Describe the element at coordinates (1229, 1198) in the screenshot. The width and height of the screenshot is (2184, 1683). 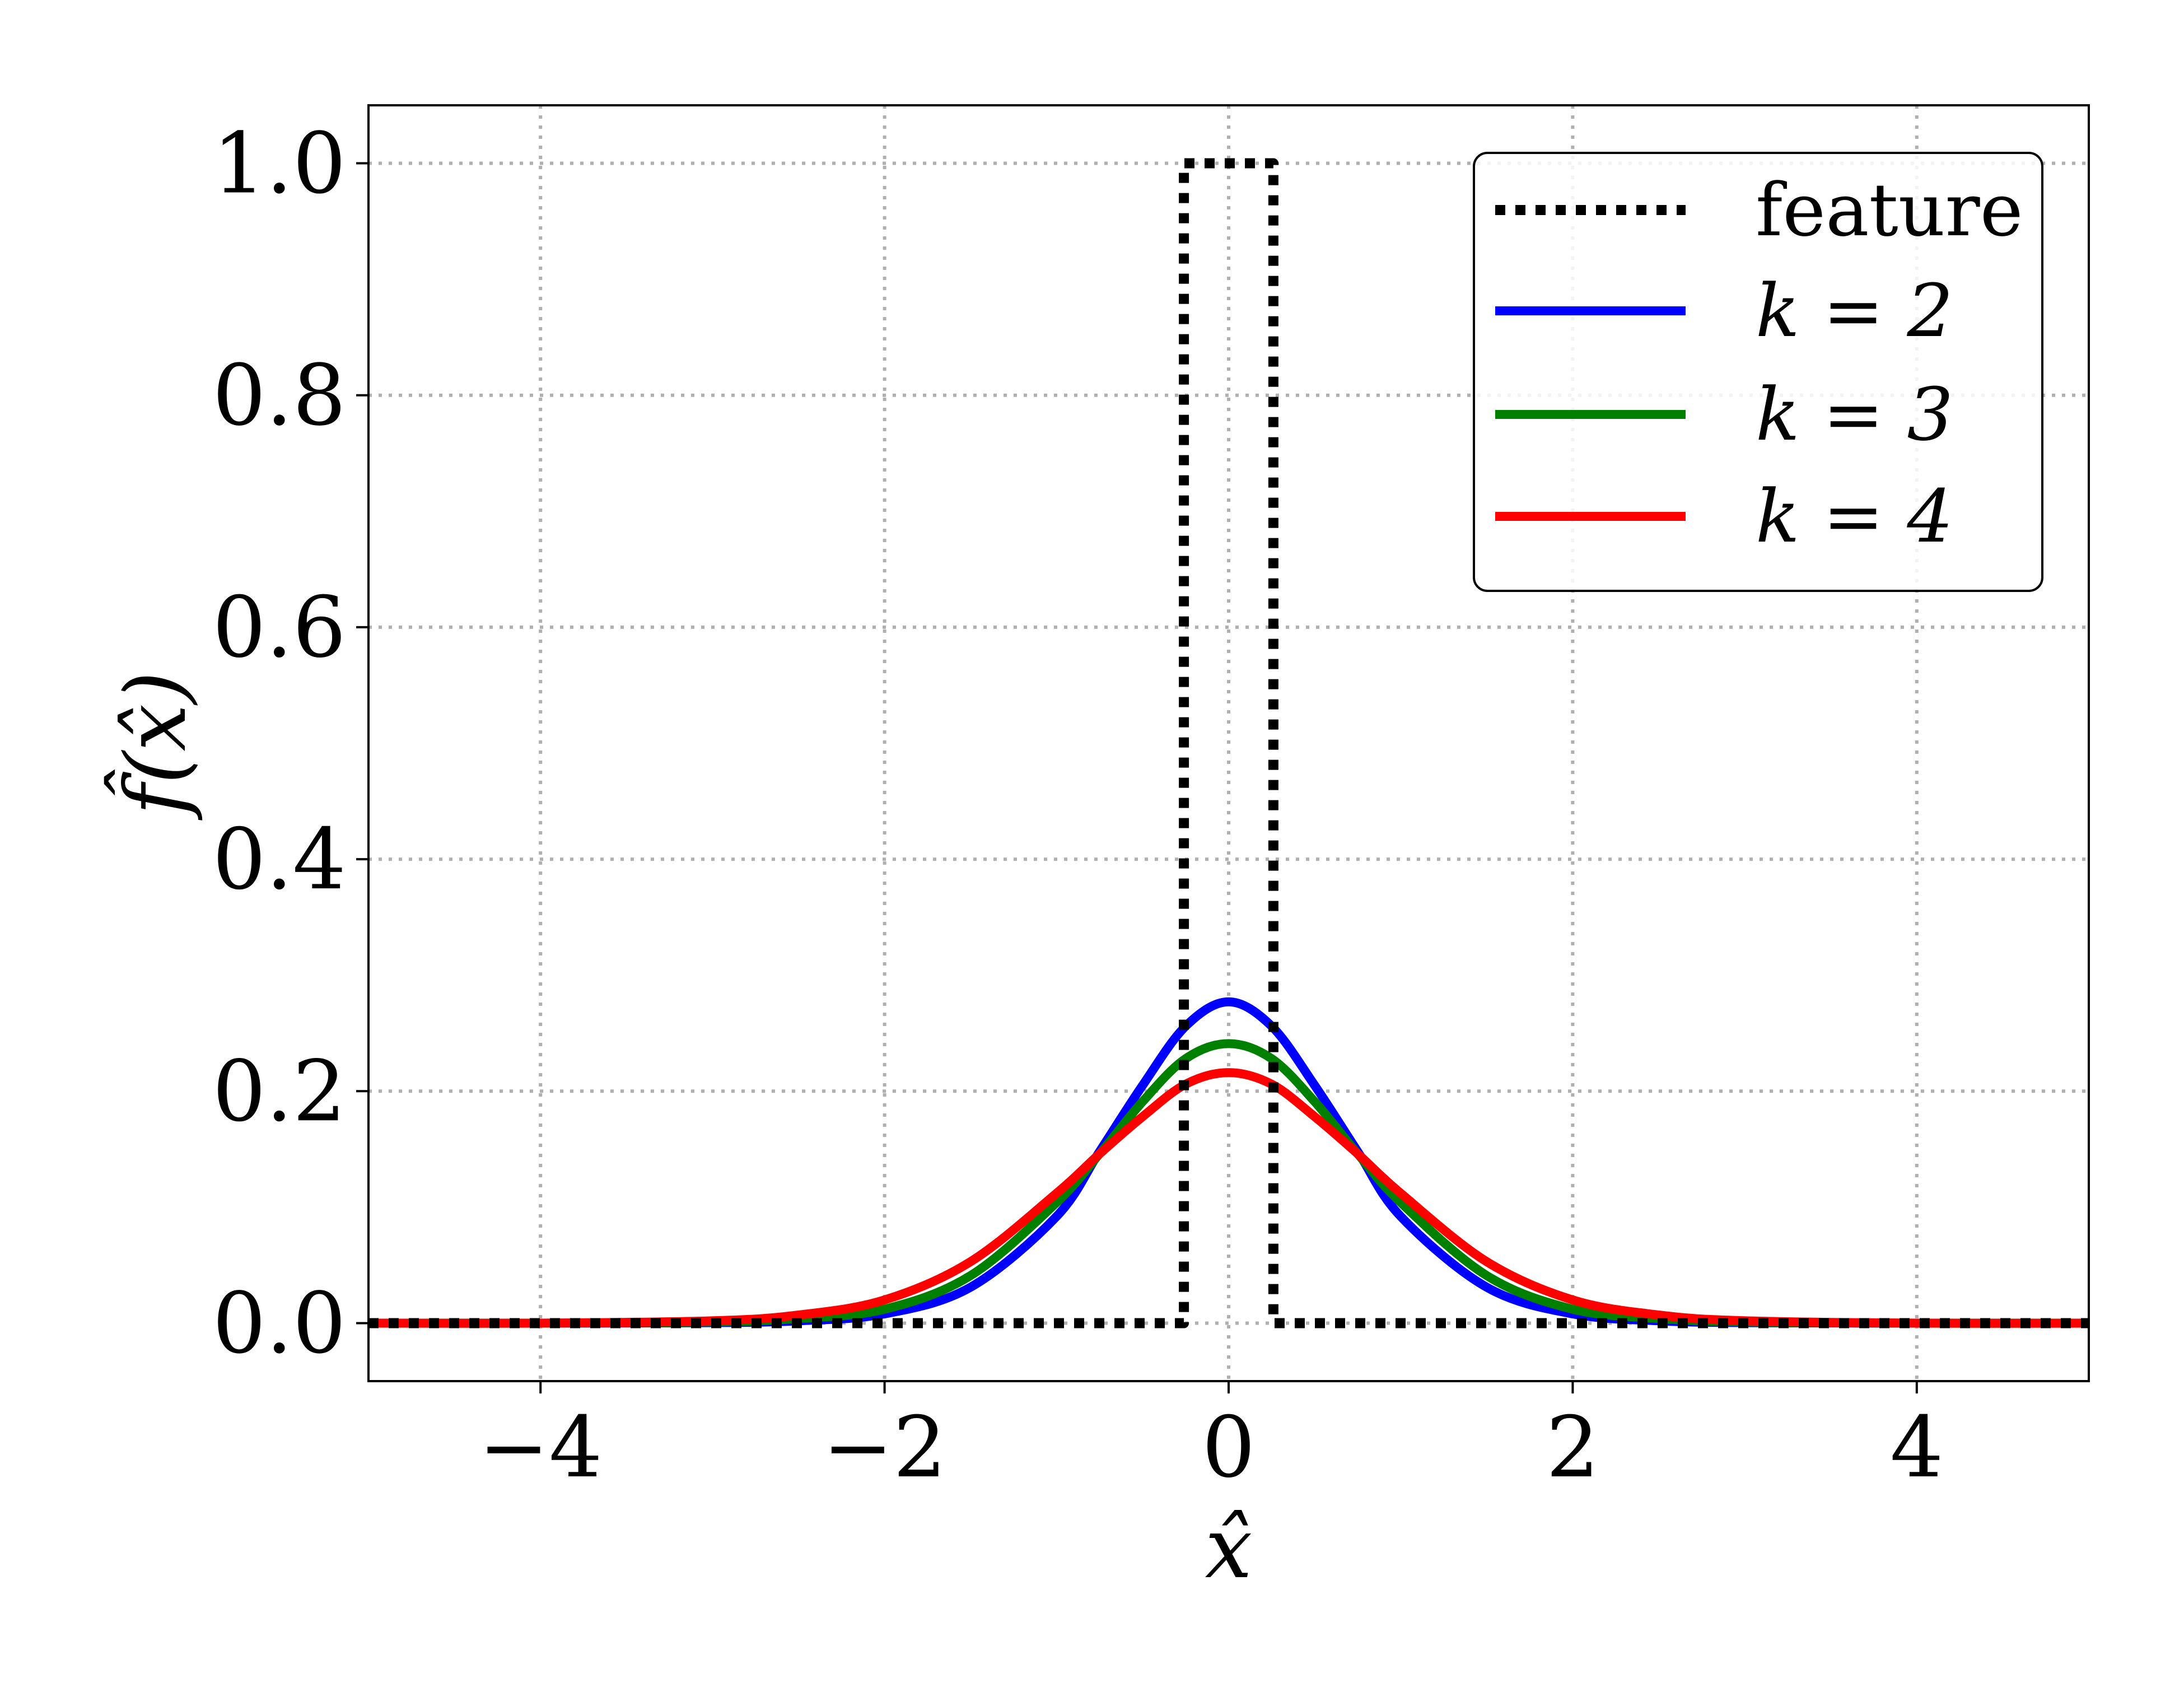
I see `series-line-k4` at that location.